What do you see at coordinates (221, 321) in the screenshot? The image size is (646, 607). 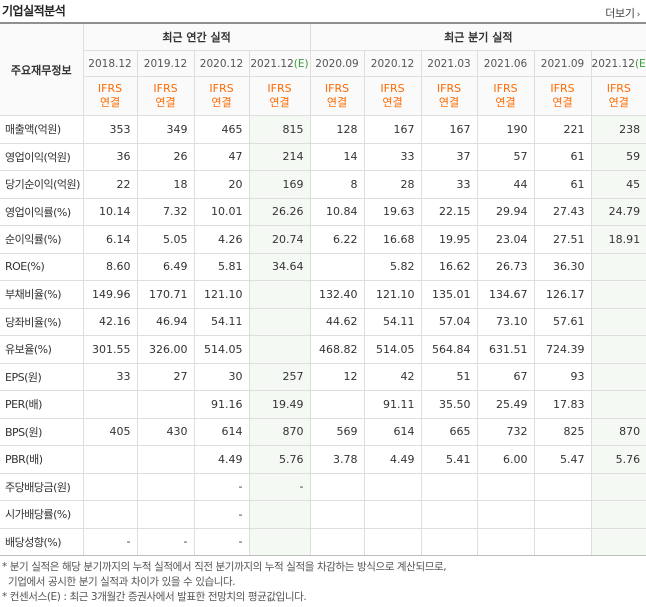 I see `table-cell: 54.11` at bounding box center [221, 321].